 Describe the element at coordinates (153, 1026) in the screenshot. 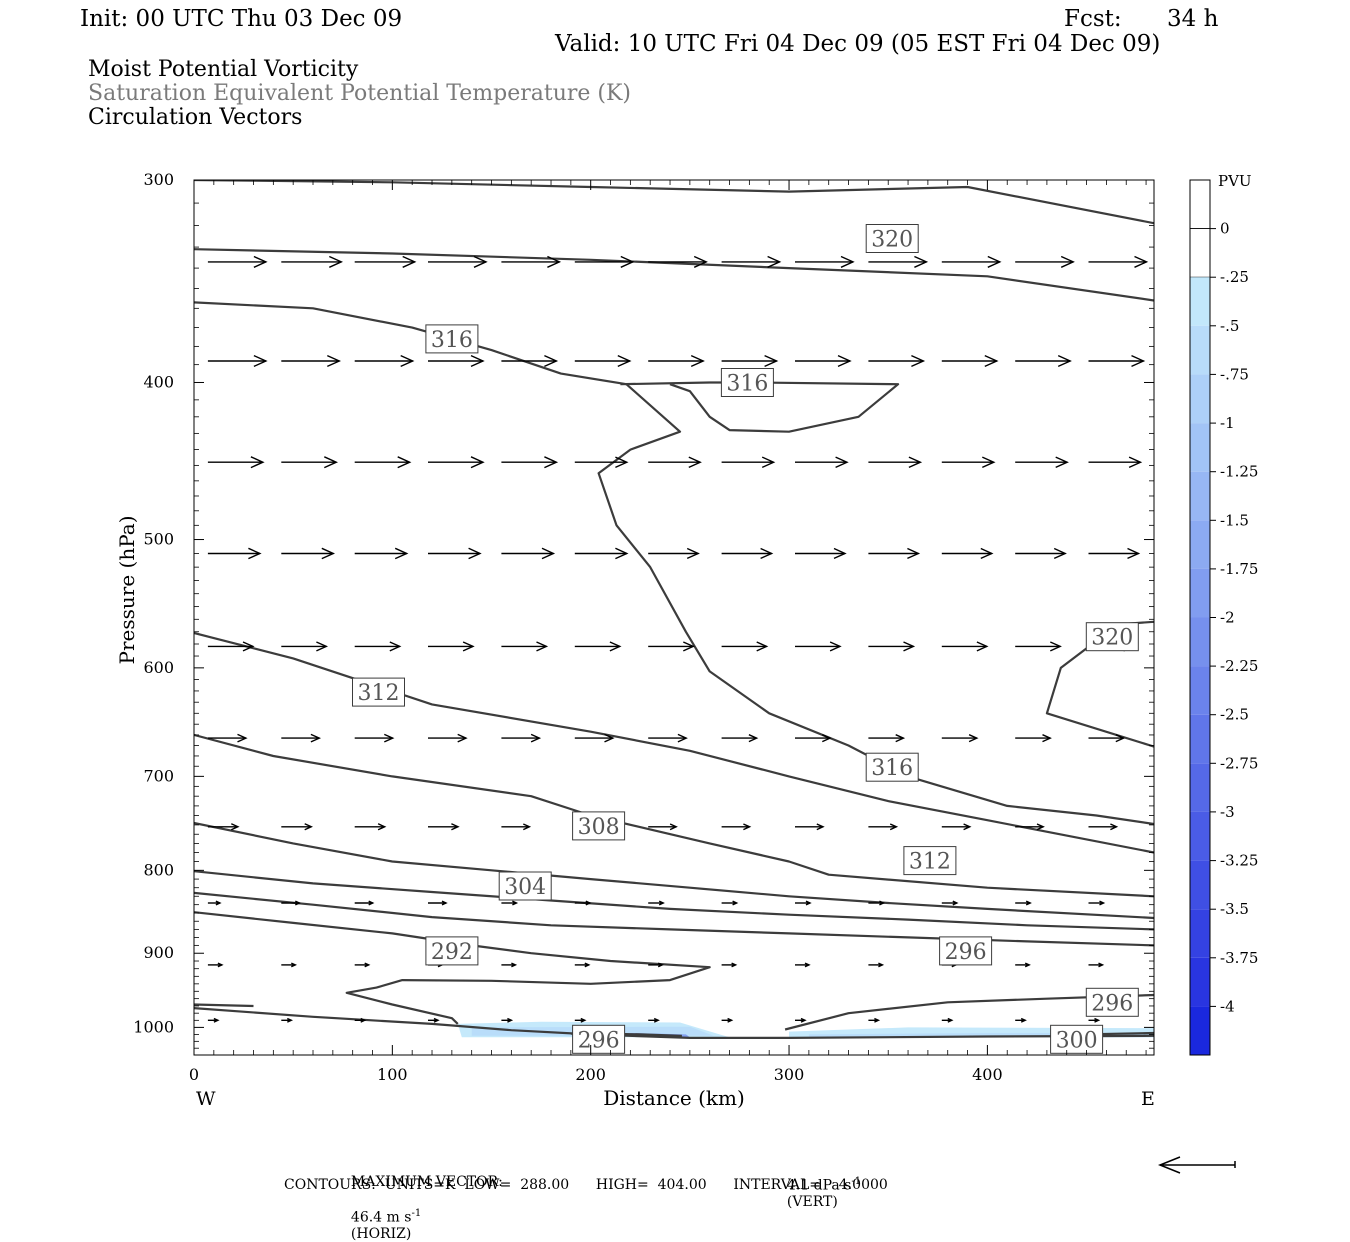

I see `y-tick-label: 1000` at that location.